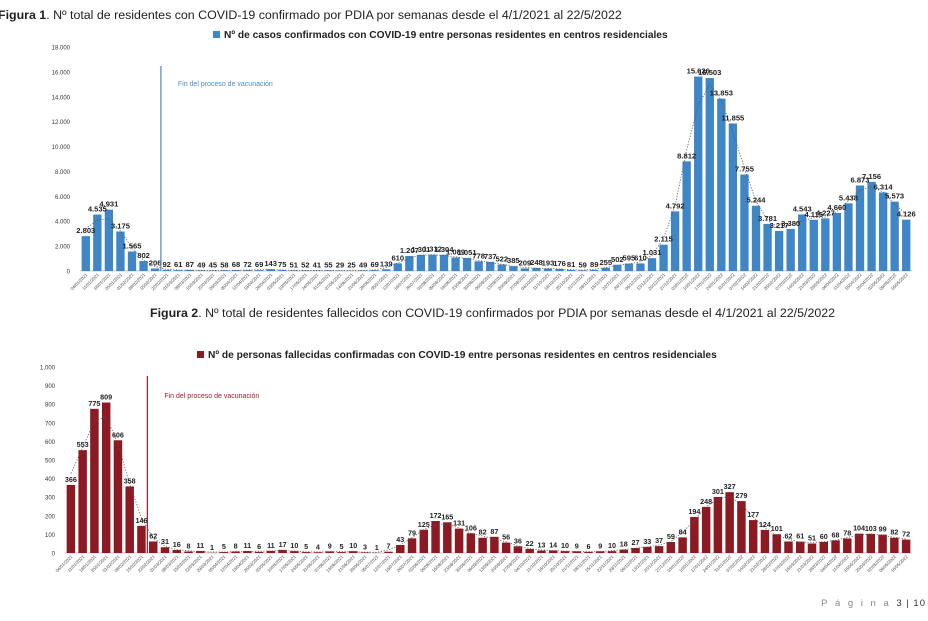  Describe the element at coordinates (559, 263) in the screenshot. I see `cases-value-label: 176` at that location.